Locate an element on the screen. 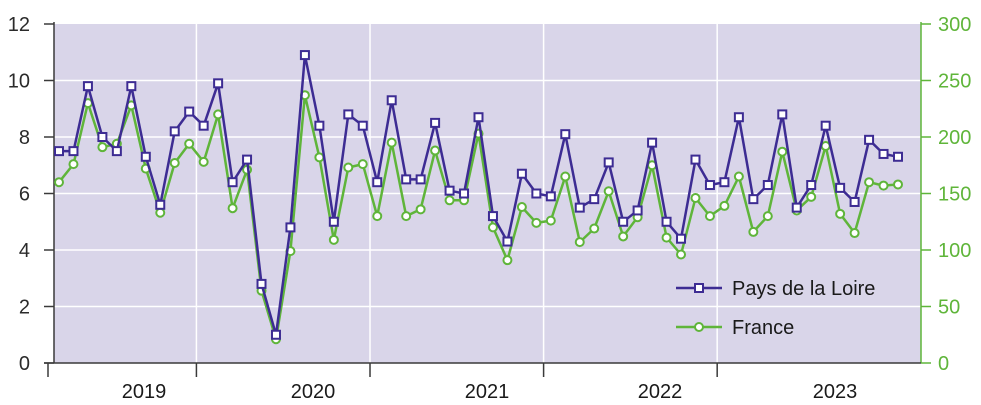 The width and height of the screenshot is (981, 405). left-axis-tick-label: 10 is located at coordinates (19, 82).